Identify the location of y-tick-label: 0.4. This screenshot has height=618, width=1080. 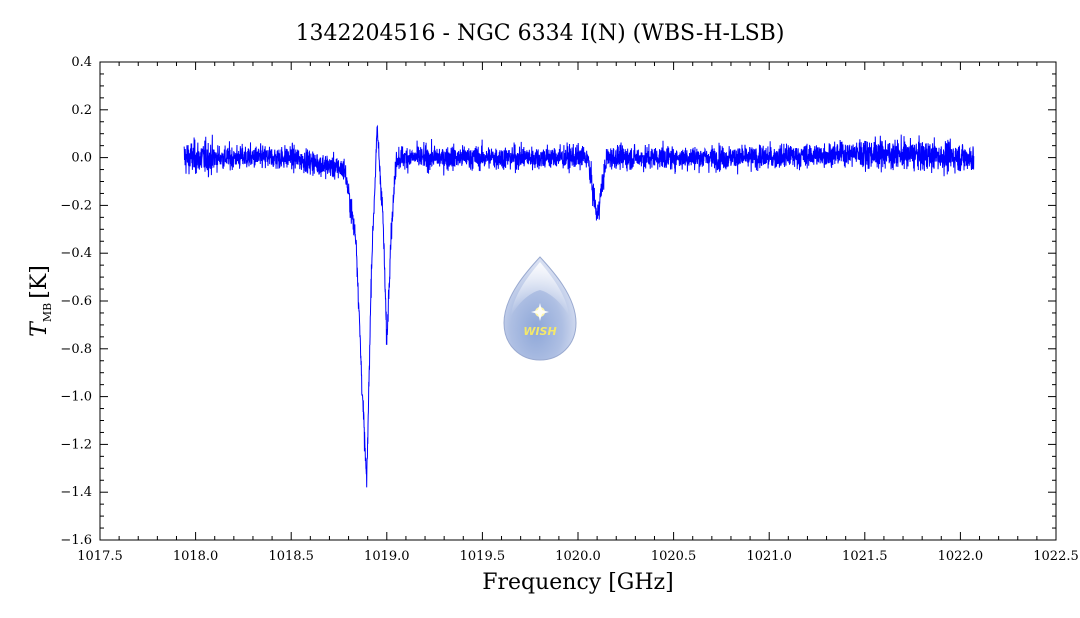
(81, 62).